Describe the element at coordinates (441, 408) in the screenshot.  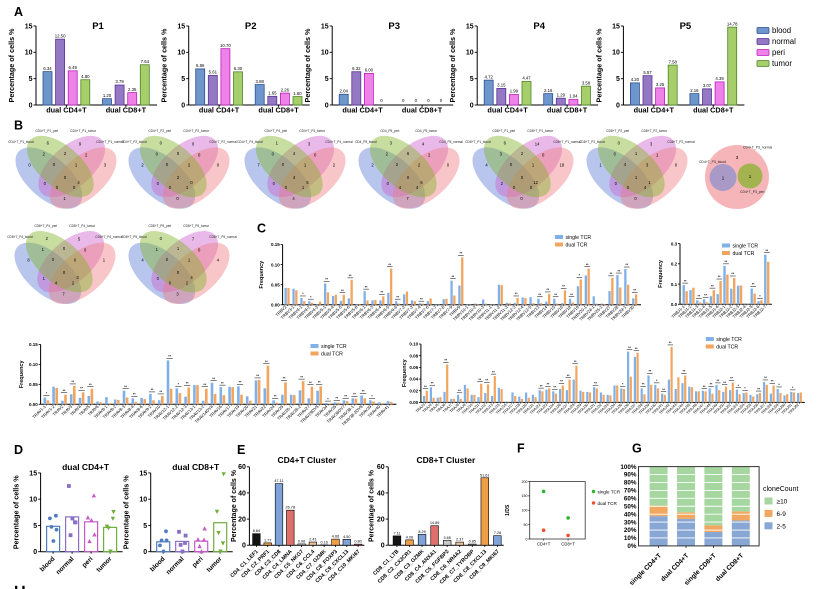
I see `svg-text: TRAJ6` at that location.